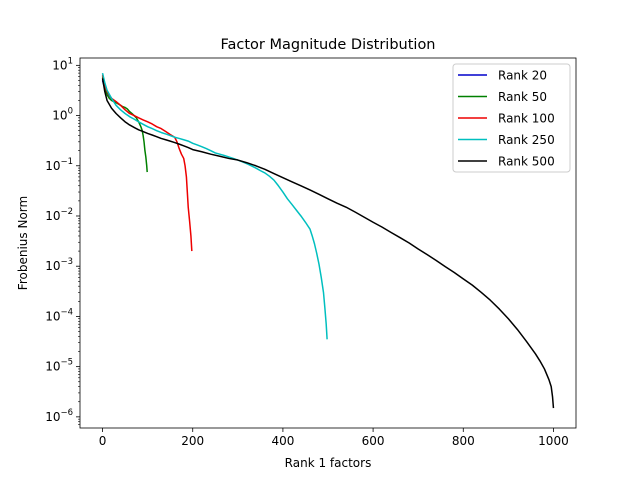 The image size is (640, 480). Describe the element at coordinates (62, 115) in the screenshot. I see `y-tick-label: 10⁰` at that location.